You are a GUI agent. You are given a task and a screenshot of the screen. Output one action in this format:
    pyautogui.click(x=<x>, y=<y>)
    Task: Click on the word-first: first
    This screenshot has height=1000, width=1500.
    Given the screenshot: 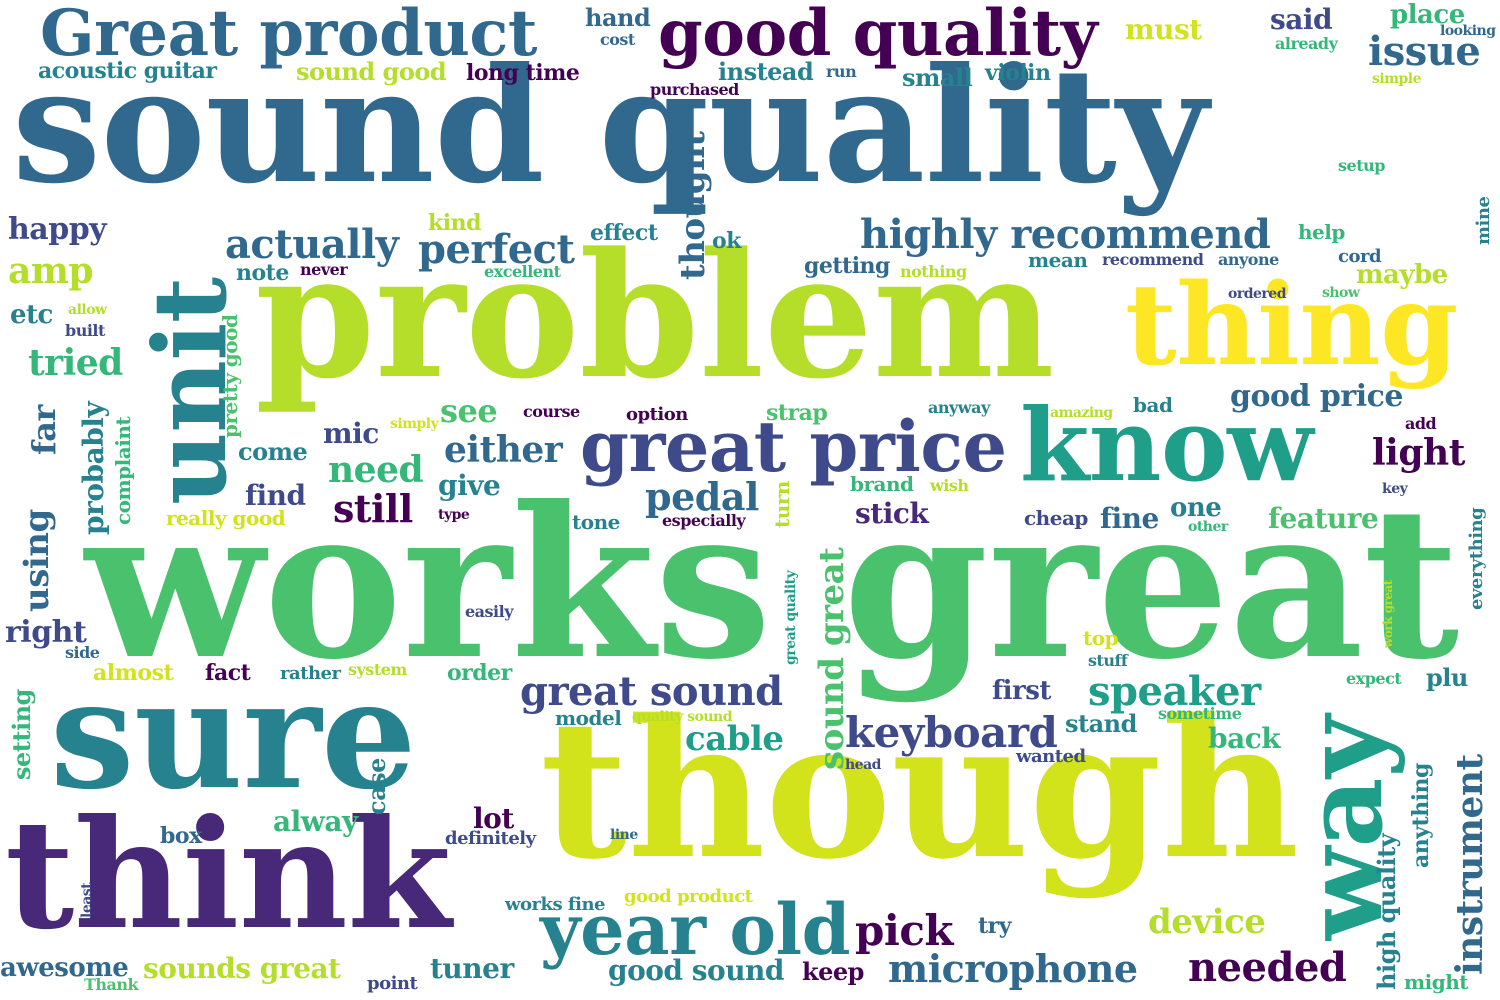 What is the action you would take?
    pyautogui.click(x=1021, y=691)
    